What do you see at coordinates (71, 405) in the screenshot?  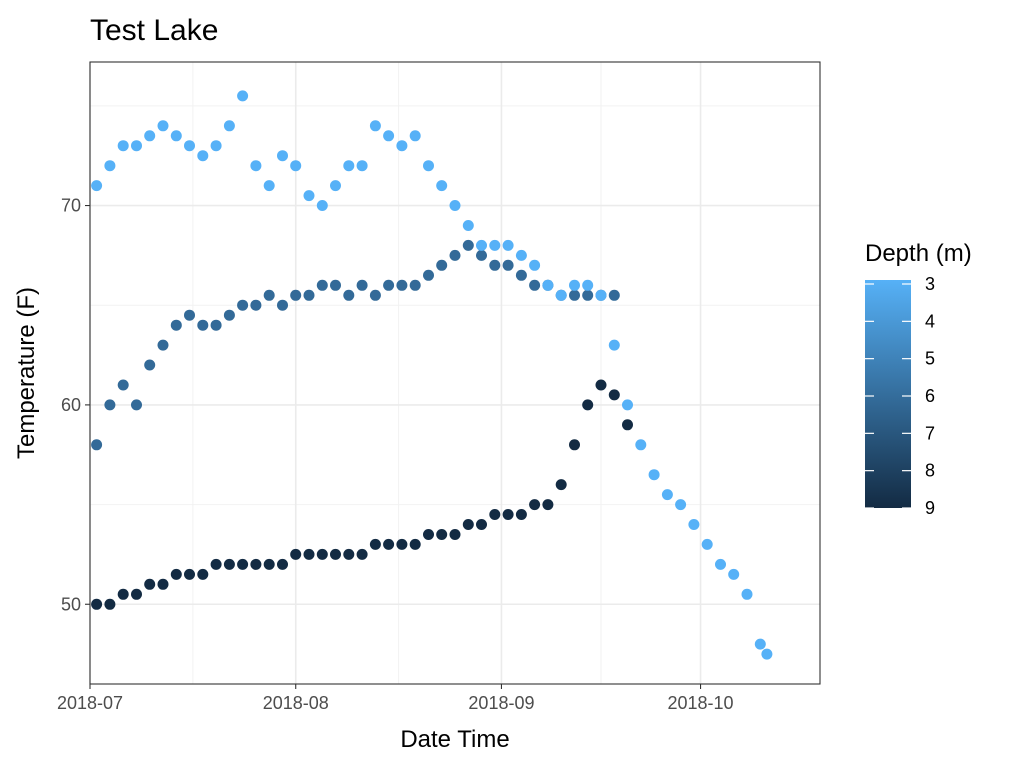 I see `y-tick-label: 60` at bounding box center [71, 405].